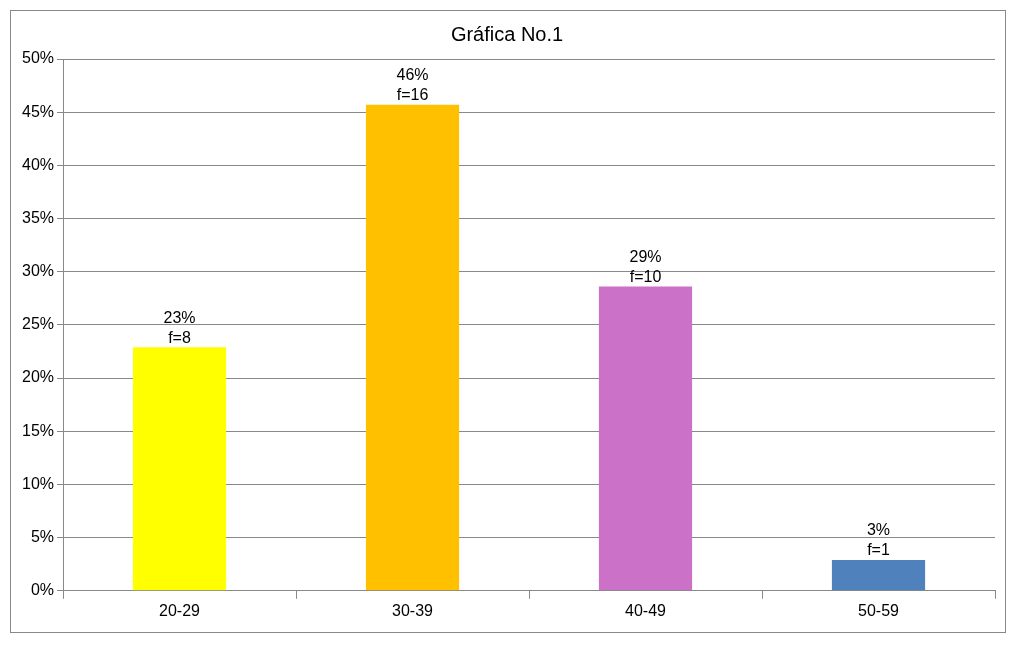  What do you see at coordinates (412, 85) in the screenshot?
I see `data-label: 46% f=16` at bounding box center [412, 85].